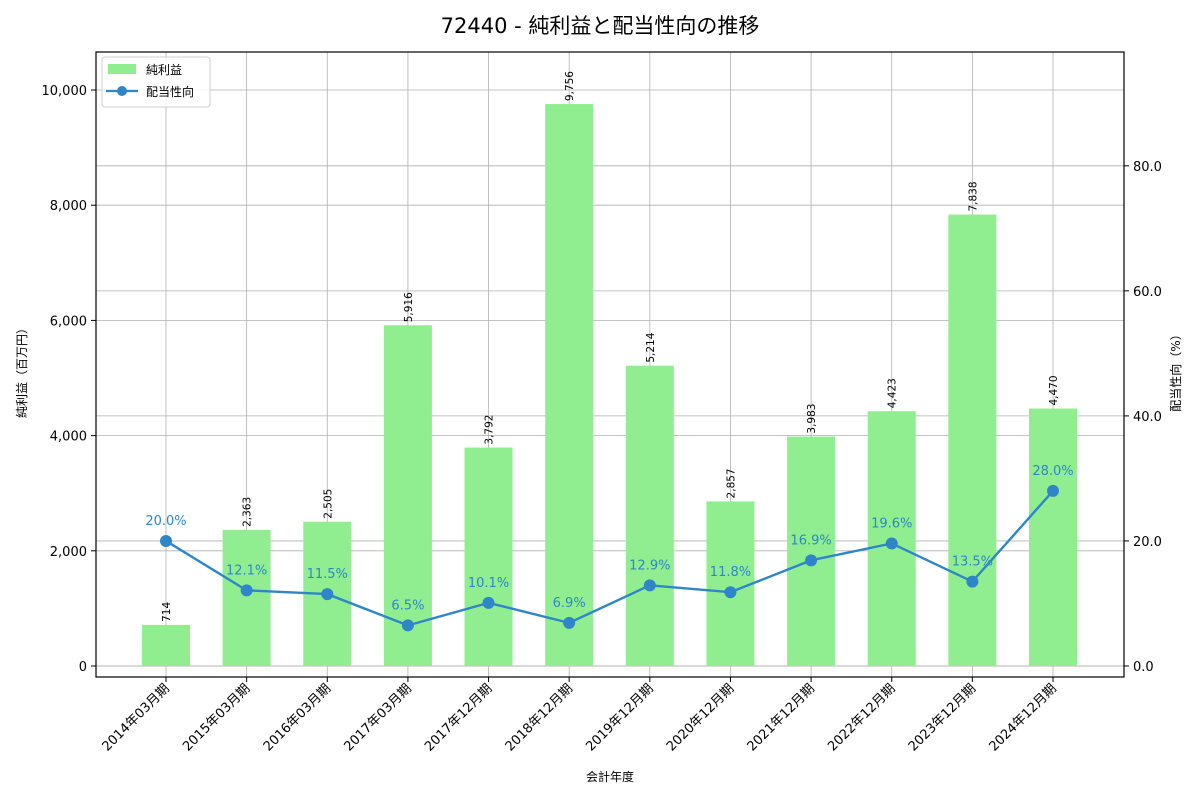 The image size is (1200, 800). Describe the element at coordinates (1023, 717) in the screenshot. I see `svg-text: 2024年12月期` at that location.